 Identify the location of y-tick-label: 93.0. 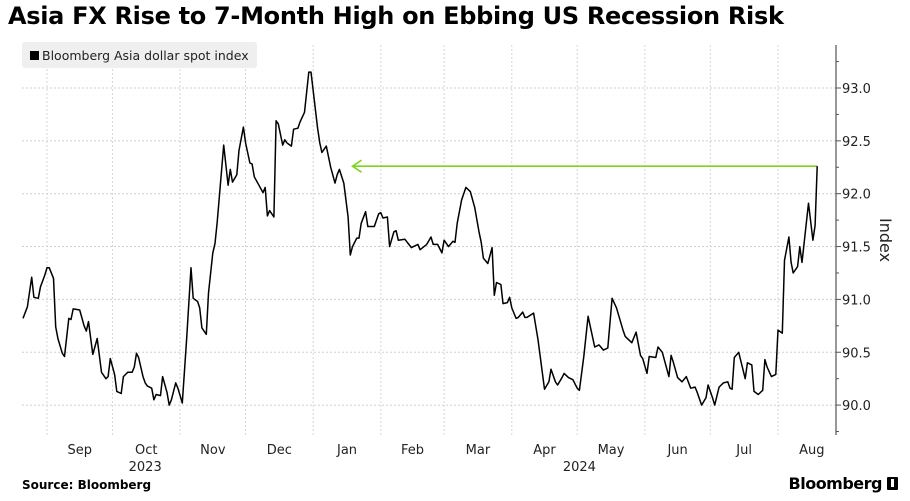
(856, 89).